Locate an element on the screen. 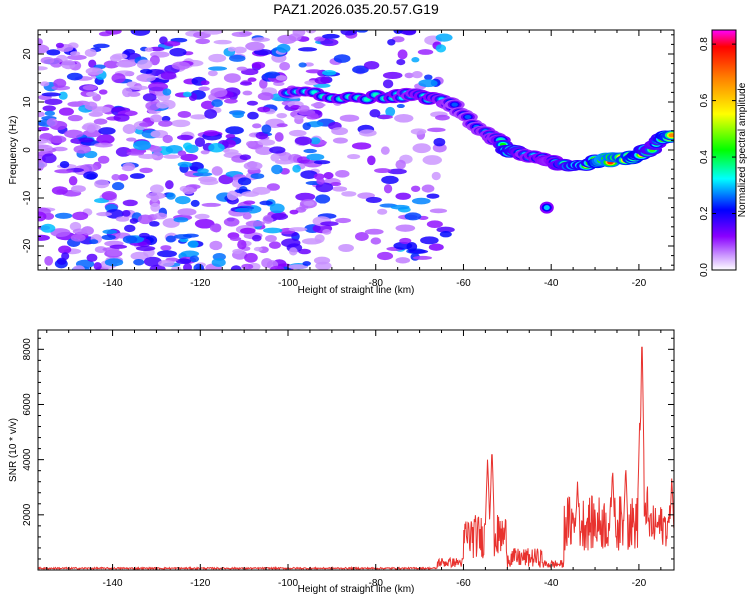 The height and width of the screenshot is (600, 750). colorbar-label: Normalized spectral amplitude is located at coordinates (742, 149).